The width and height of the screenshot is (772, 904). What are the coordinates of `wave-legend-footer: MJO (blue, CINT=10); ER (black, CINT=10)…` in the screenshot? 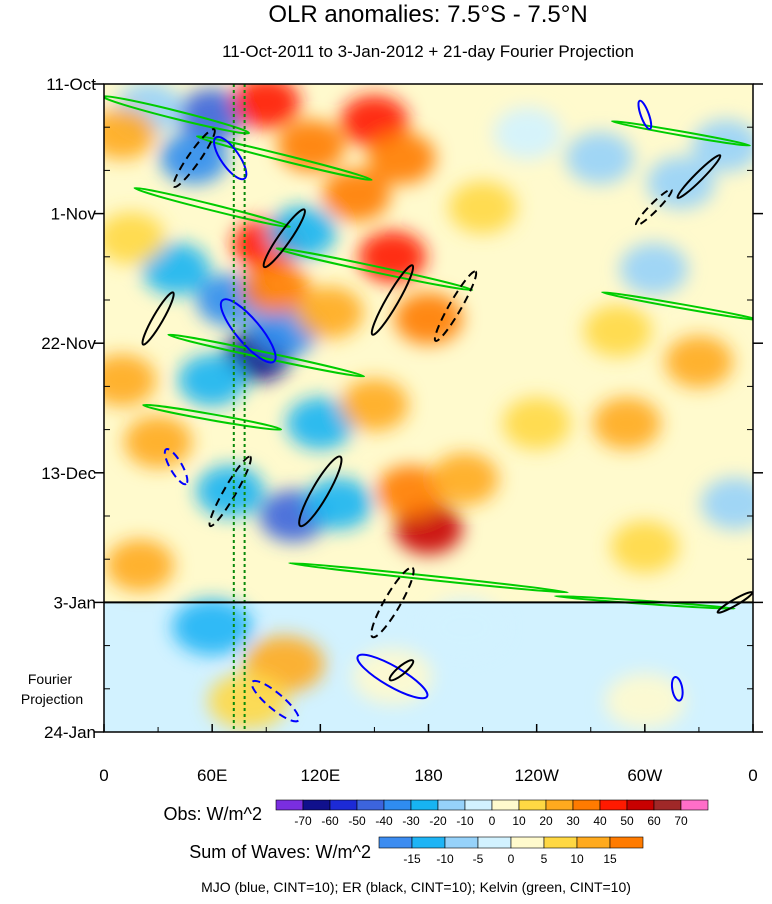 It's located at (416, 887).